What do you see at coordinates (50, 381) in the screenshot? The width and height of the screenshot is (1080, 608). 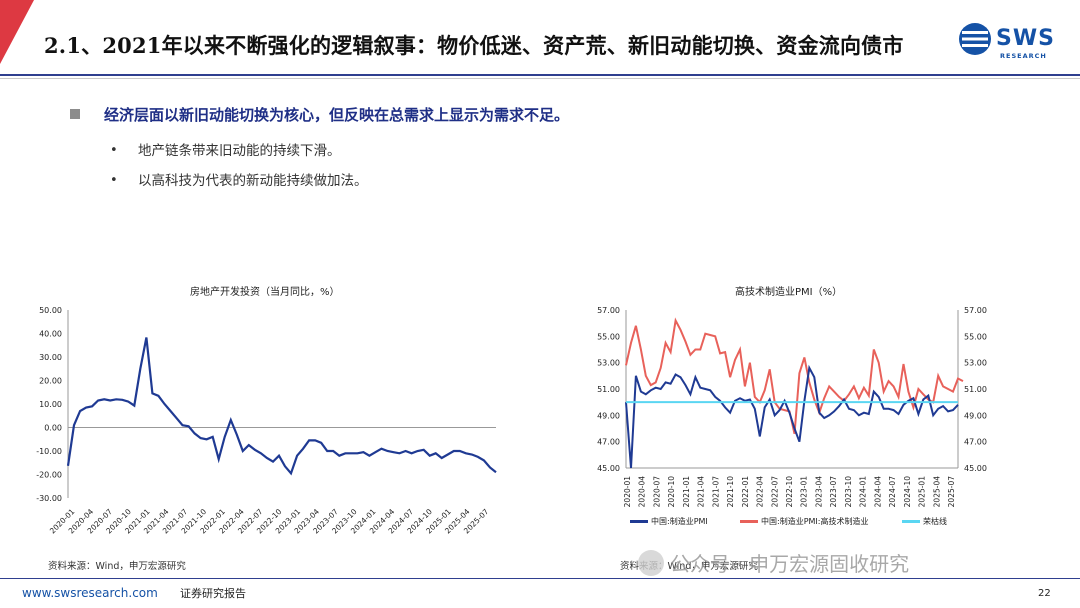 I see `y-tick-label: 20.00` at bounding box center [50, 381].